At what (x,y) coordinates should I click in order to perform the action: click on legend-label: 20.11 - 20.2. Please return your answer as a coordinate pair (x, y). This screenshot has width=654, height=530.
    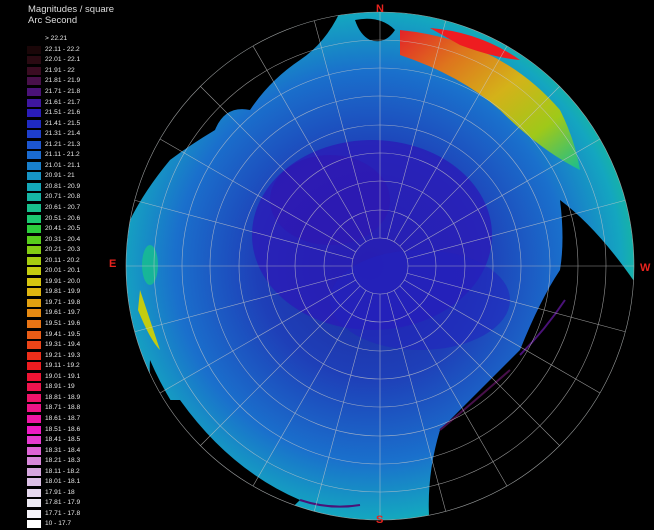
    Looking at the image, I should click on (62, 260).